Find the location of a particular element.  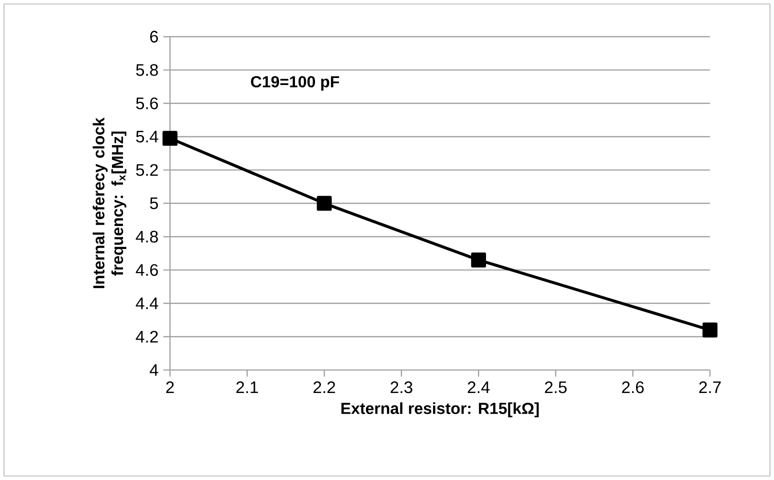

y-tick-label: 4.8 is located at coordinates (147, 236).